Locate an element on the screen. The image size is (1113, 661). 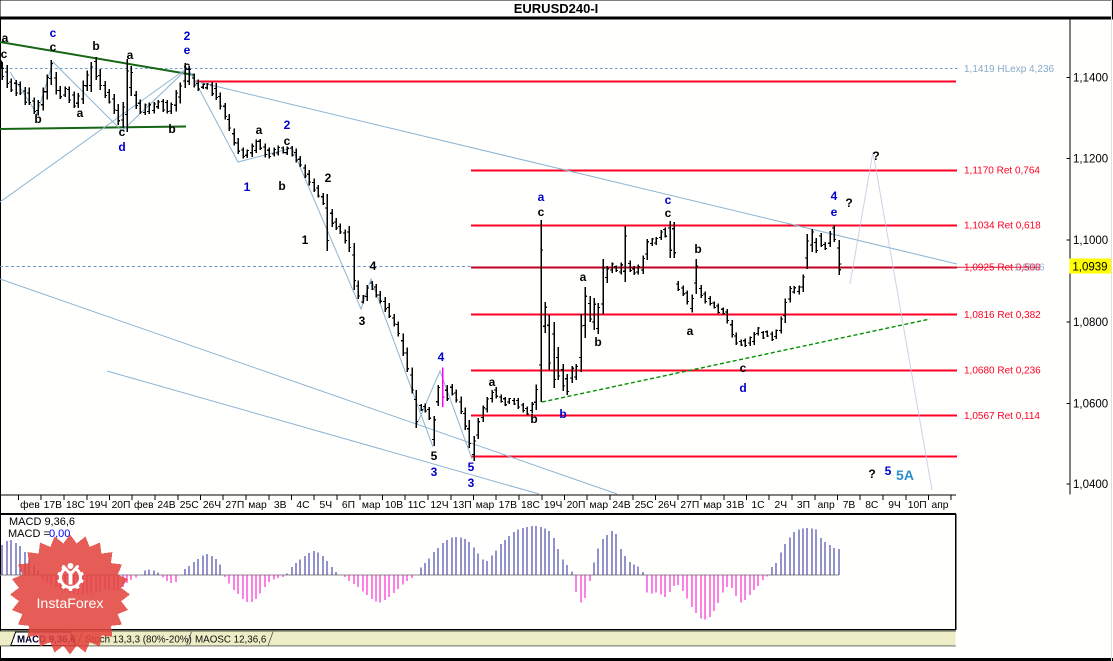
svg-text: 2Ч is located at coordinates (781, 505).